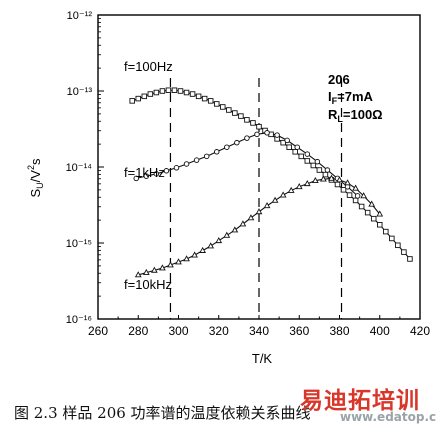 This screenshot has width=436, height=433. Describe the element at coordinates (262, 358) in the screenshot. I see `x-axis-label: T/K` at that location.